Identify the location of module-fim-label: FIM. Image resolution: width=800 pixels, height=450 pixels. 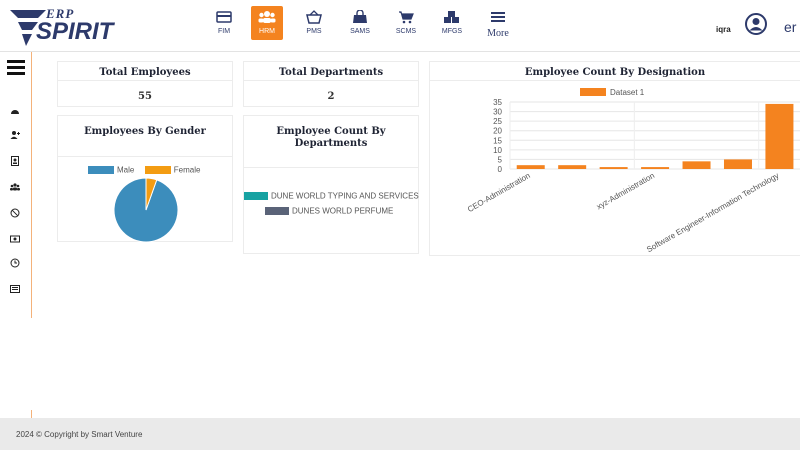
(224, 31).